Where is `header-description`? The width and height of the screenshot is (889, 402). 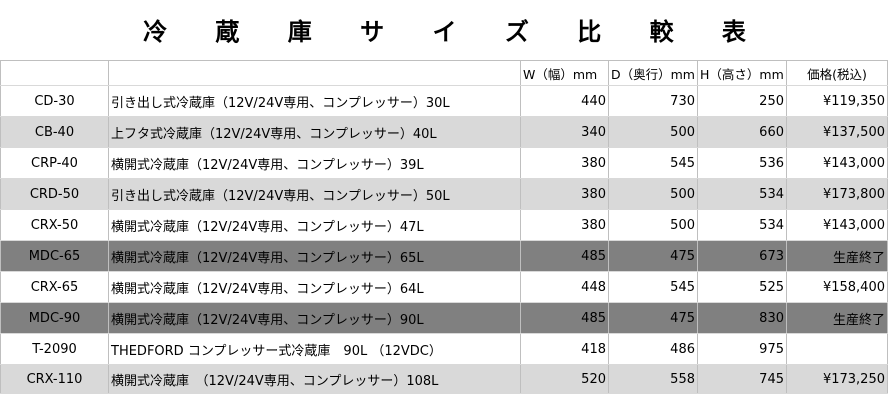 header-description is located at coordinates (314, 73).